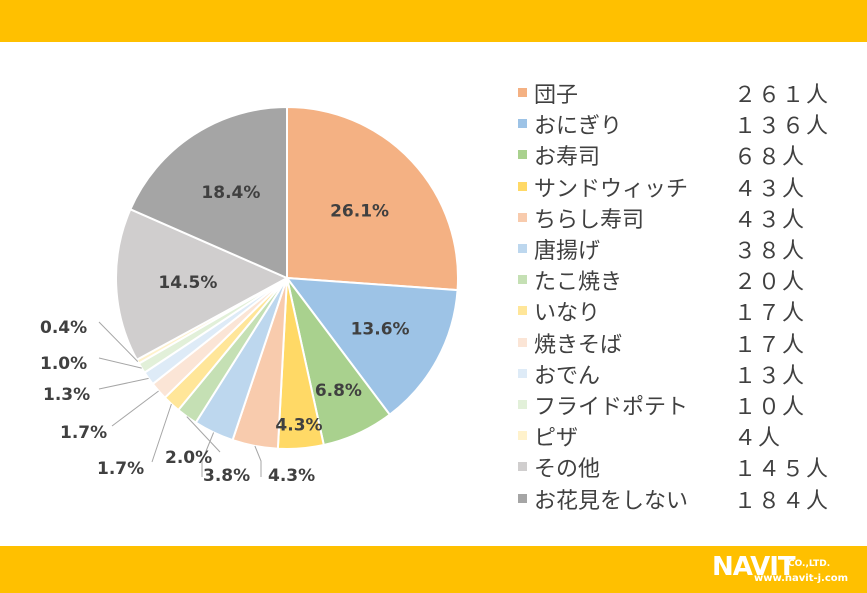 The image size is (867, 593). Describe the element at coordinates (611, 189) in the screenshot. I see `legend-label: サンドウィッチ` at that location.